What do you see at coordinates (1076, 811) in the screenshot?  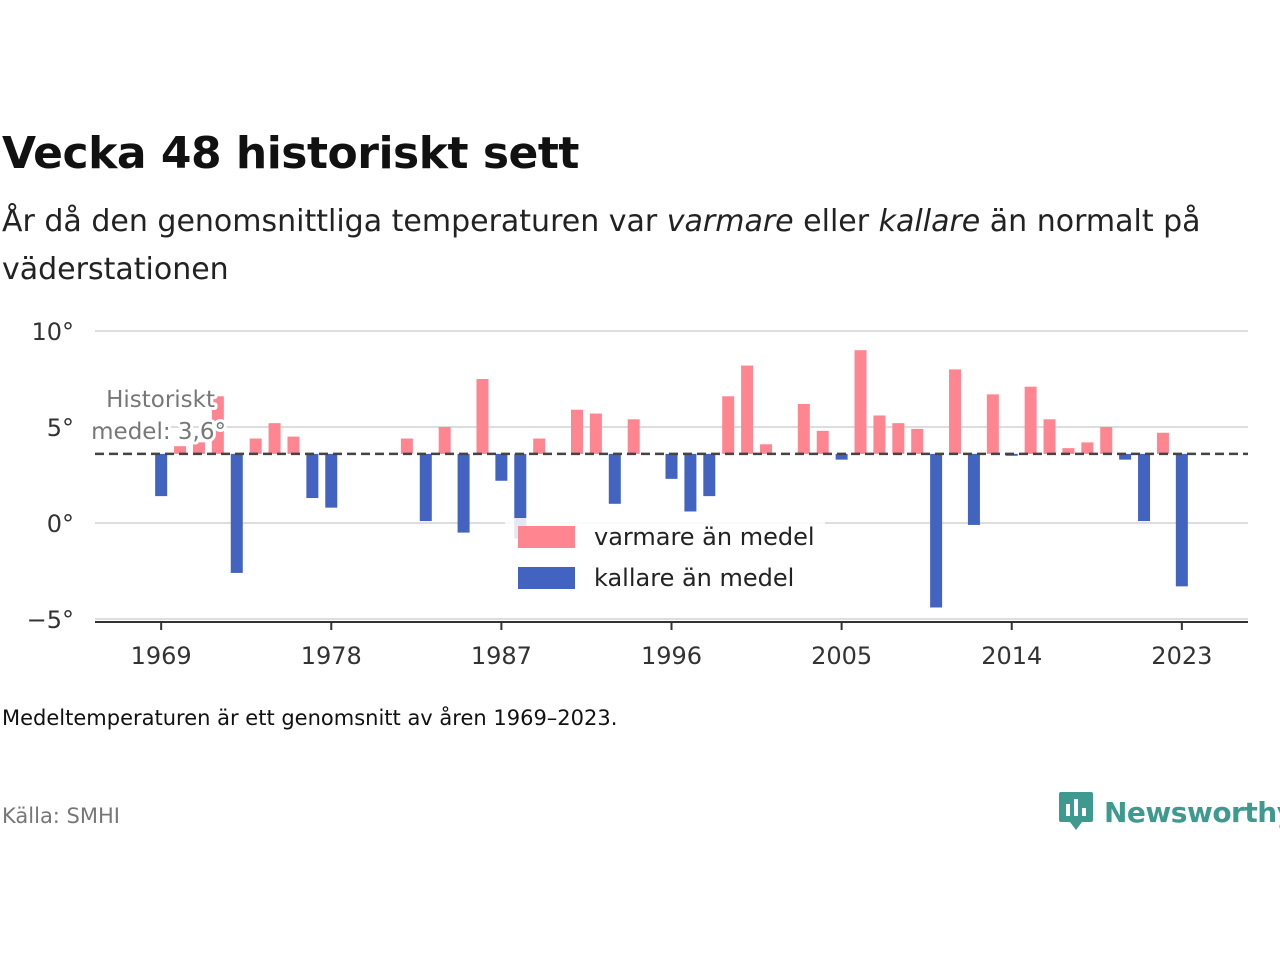 I see `newsworthy-logo-icon` at bounding box center [1076, 811].